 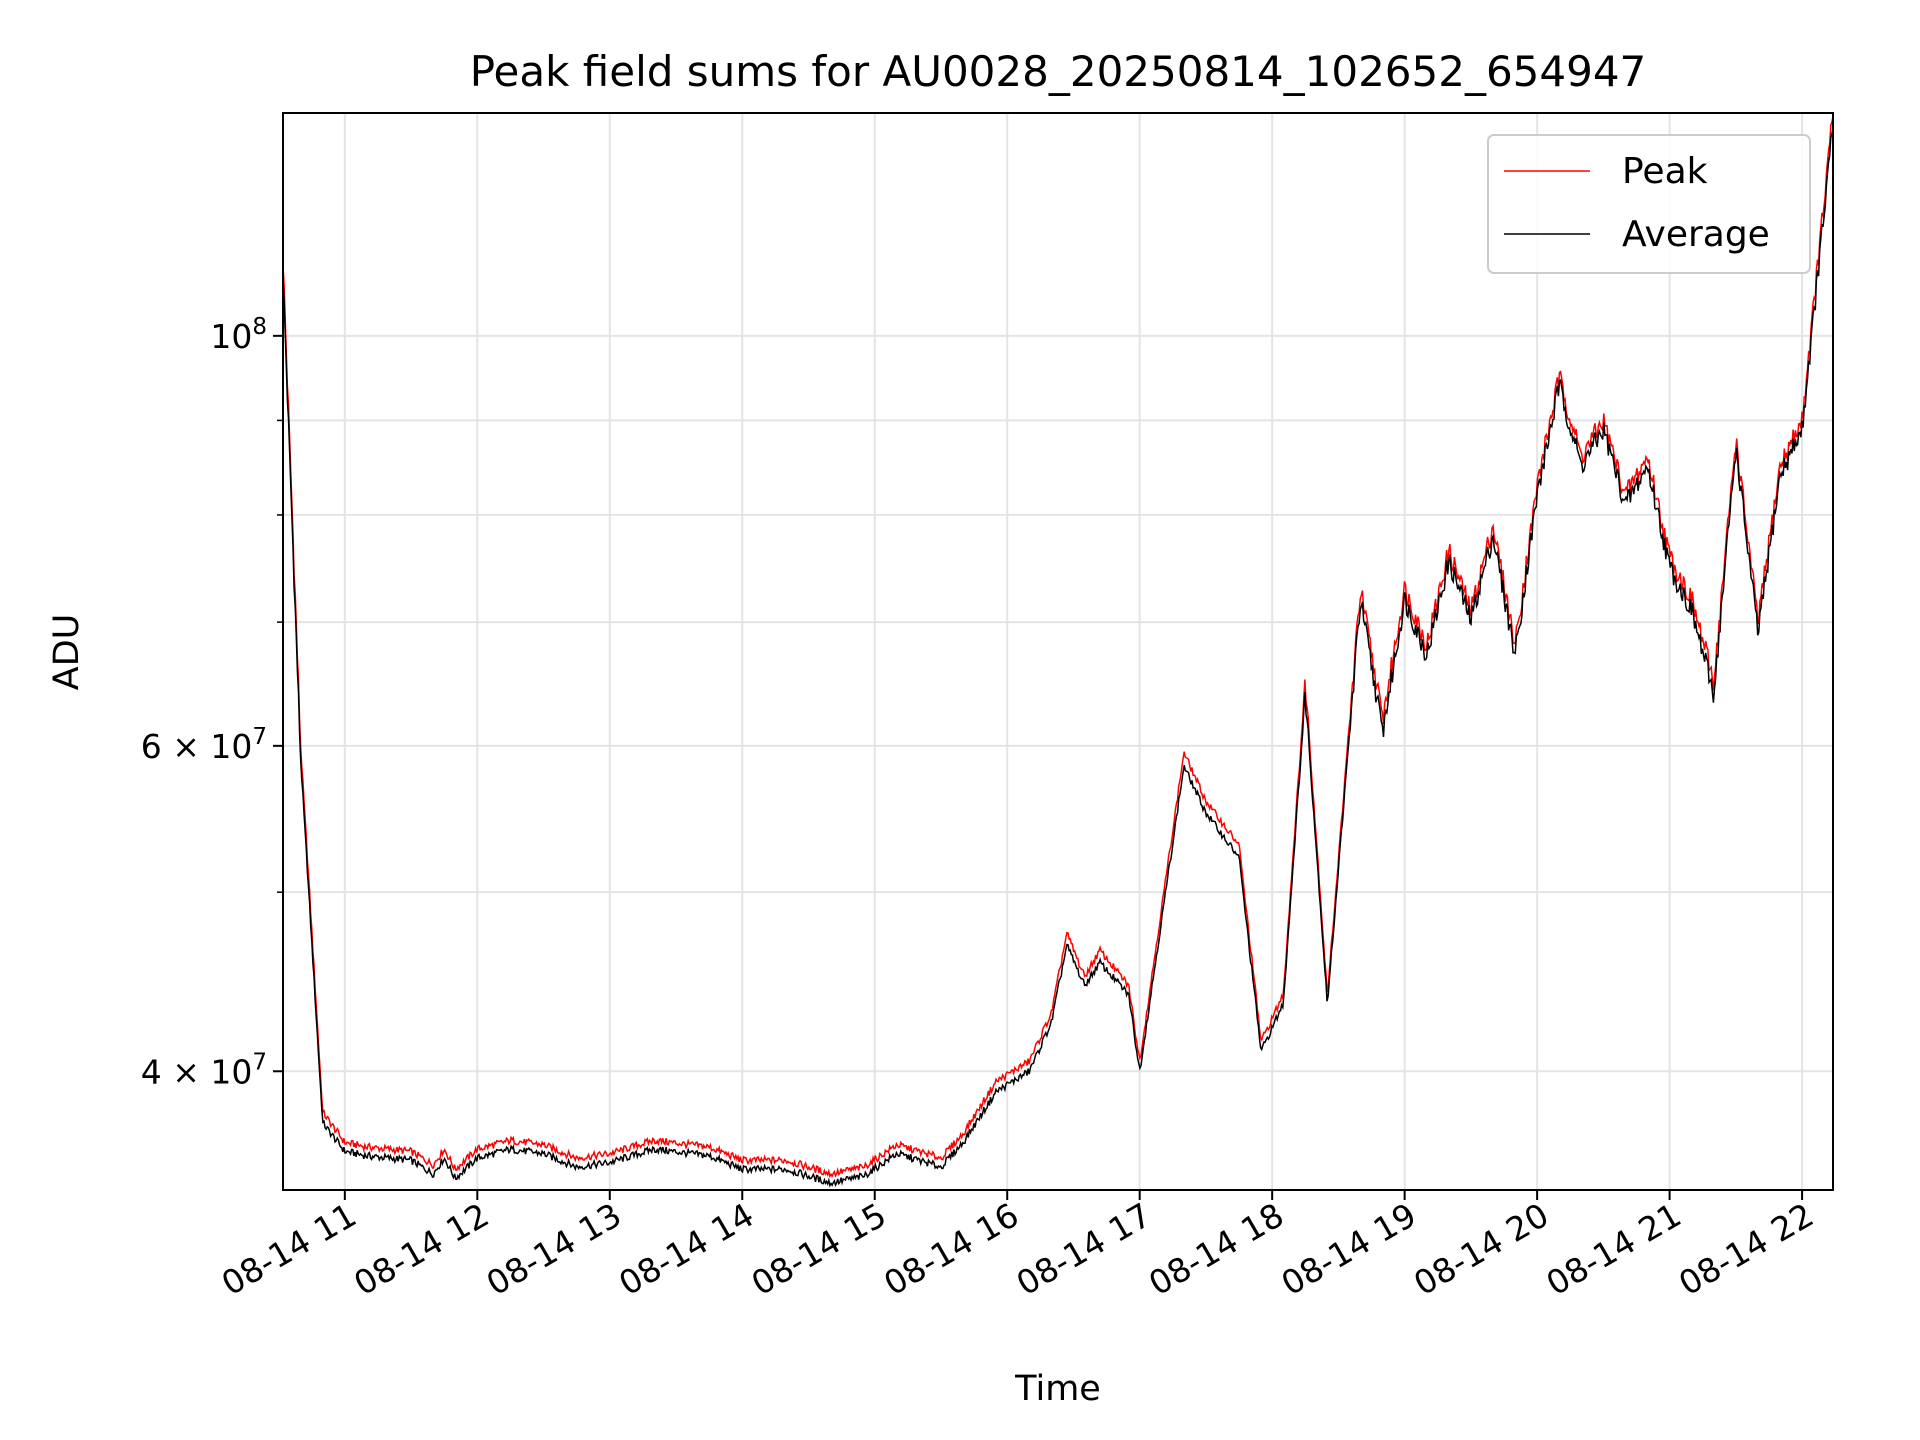 What do you see at coordinates (238, 335) in the screenshot?
I see `y-tick-label: 108` at bounding box center [238, 335].